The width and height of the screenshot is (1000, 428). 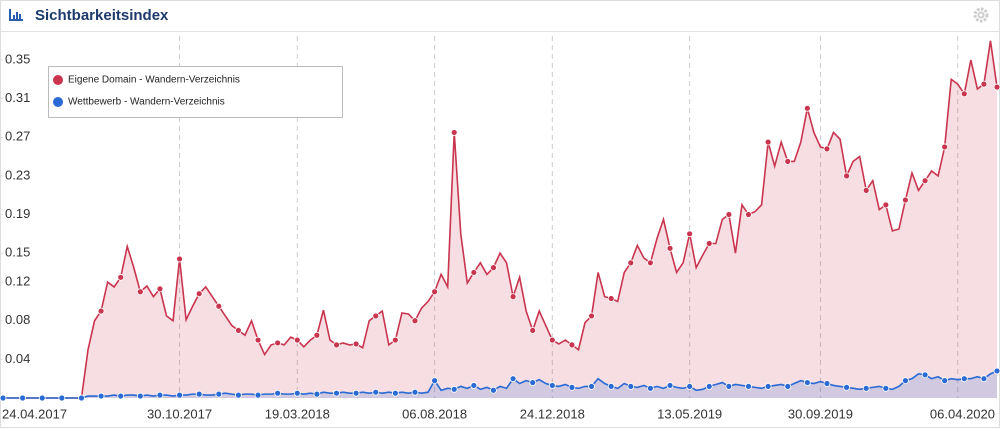 What do you see at coordinates (154, 80) in the screenshot?
I see `legend-label: Eigene Domain - Wandern-Verzeichnis` at bounding box center [154, 80].